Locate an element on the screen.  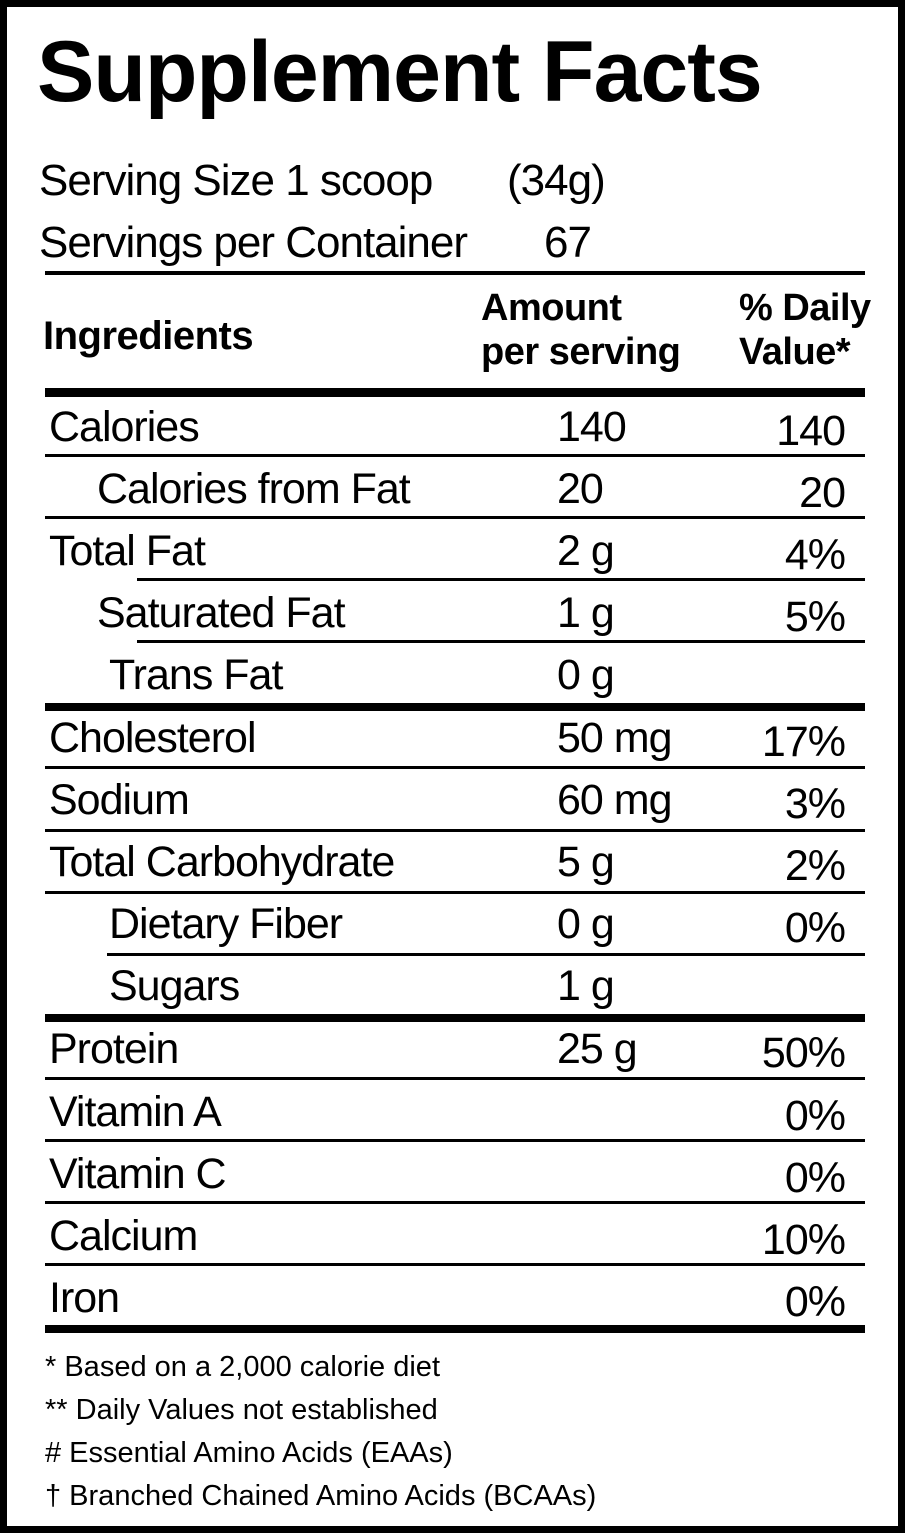
nutrient-name: Trans Fat is located at coordinates (196, 675).